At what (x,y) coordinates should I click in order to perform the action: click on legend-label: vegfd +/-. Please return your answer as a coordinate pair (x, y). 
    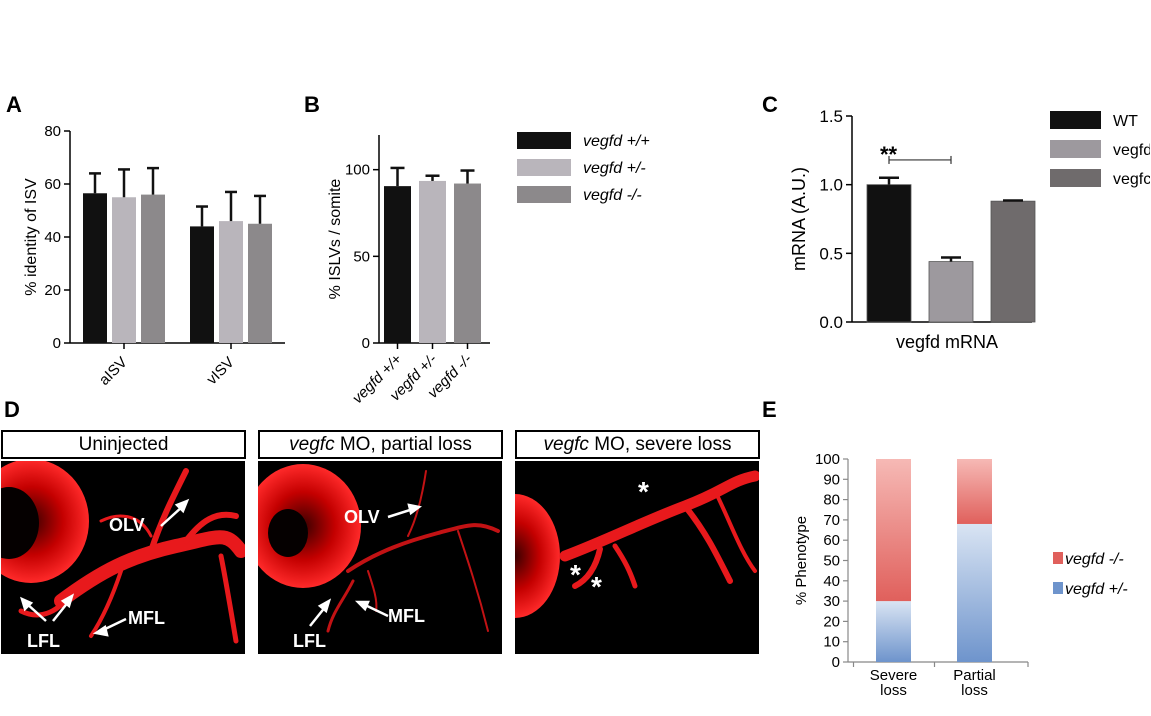
    Looking at the image, I should click on (614, 168).